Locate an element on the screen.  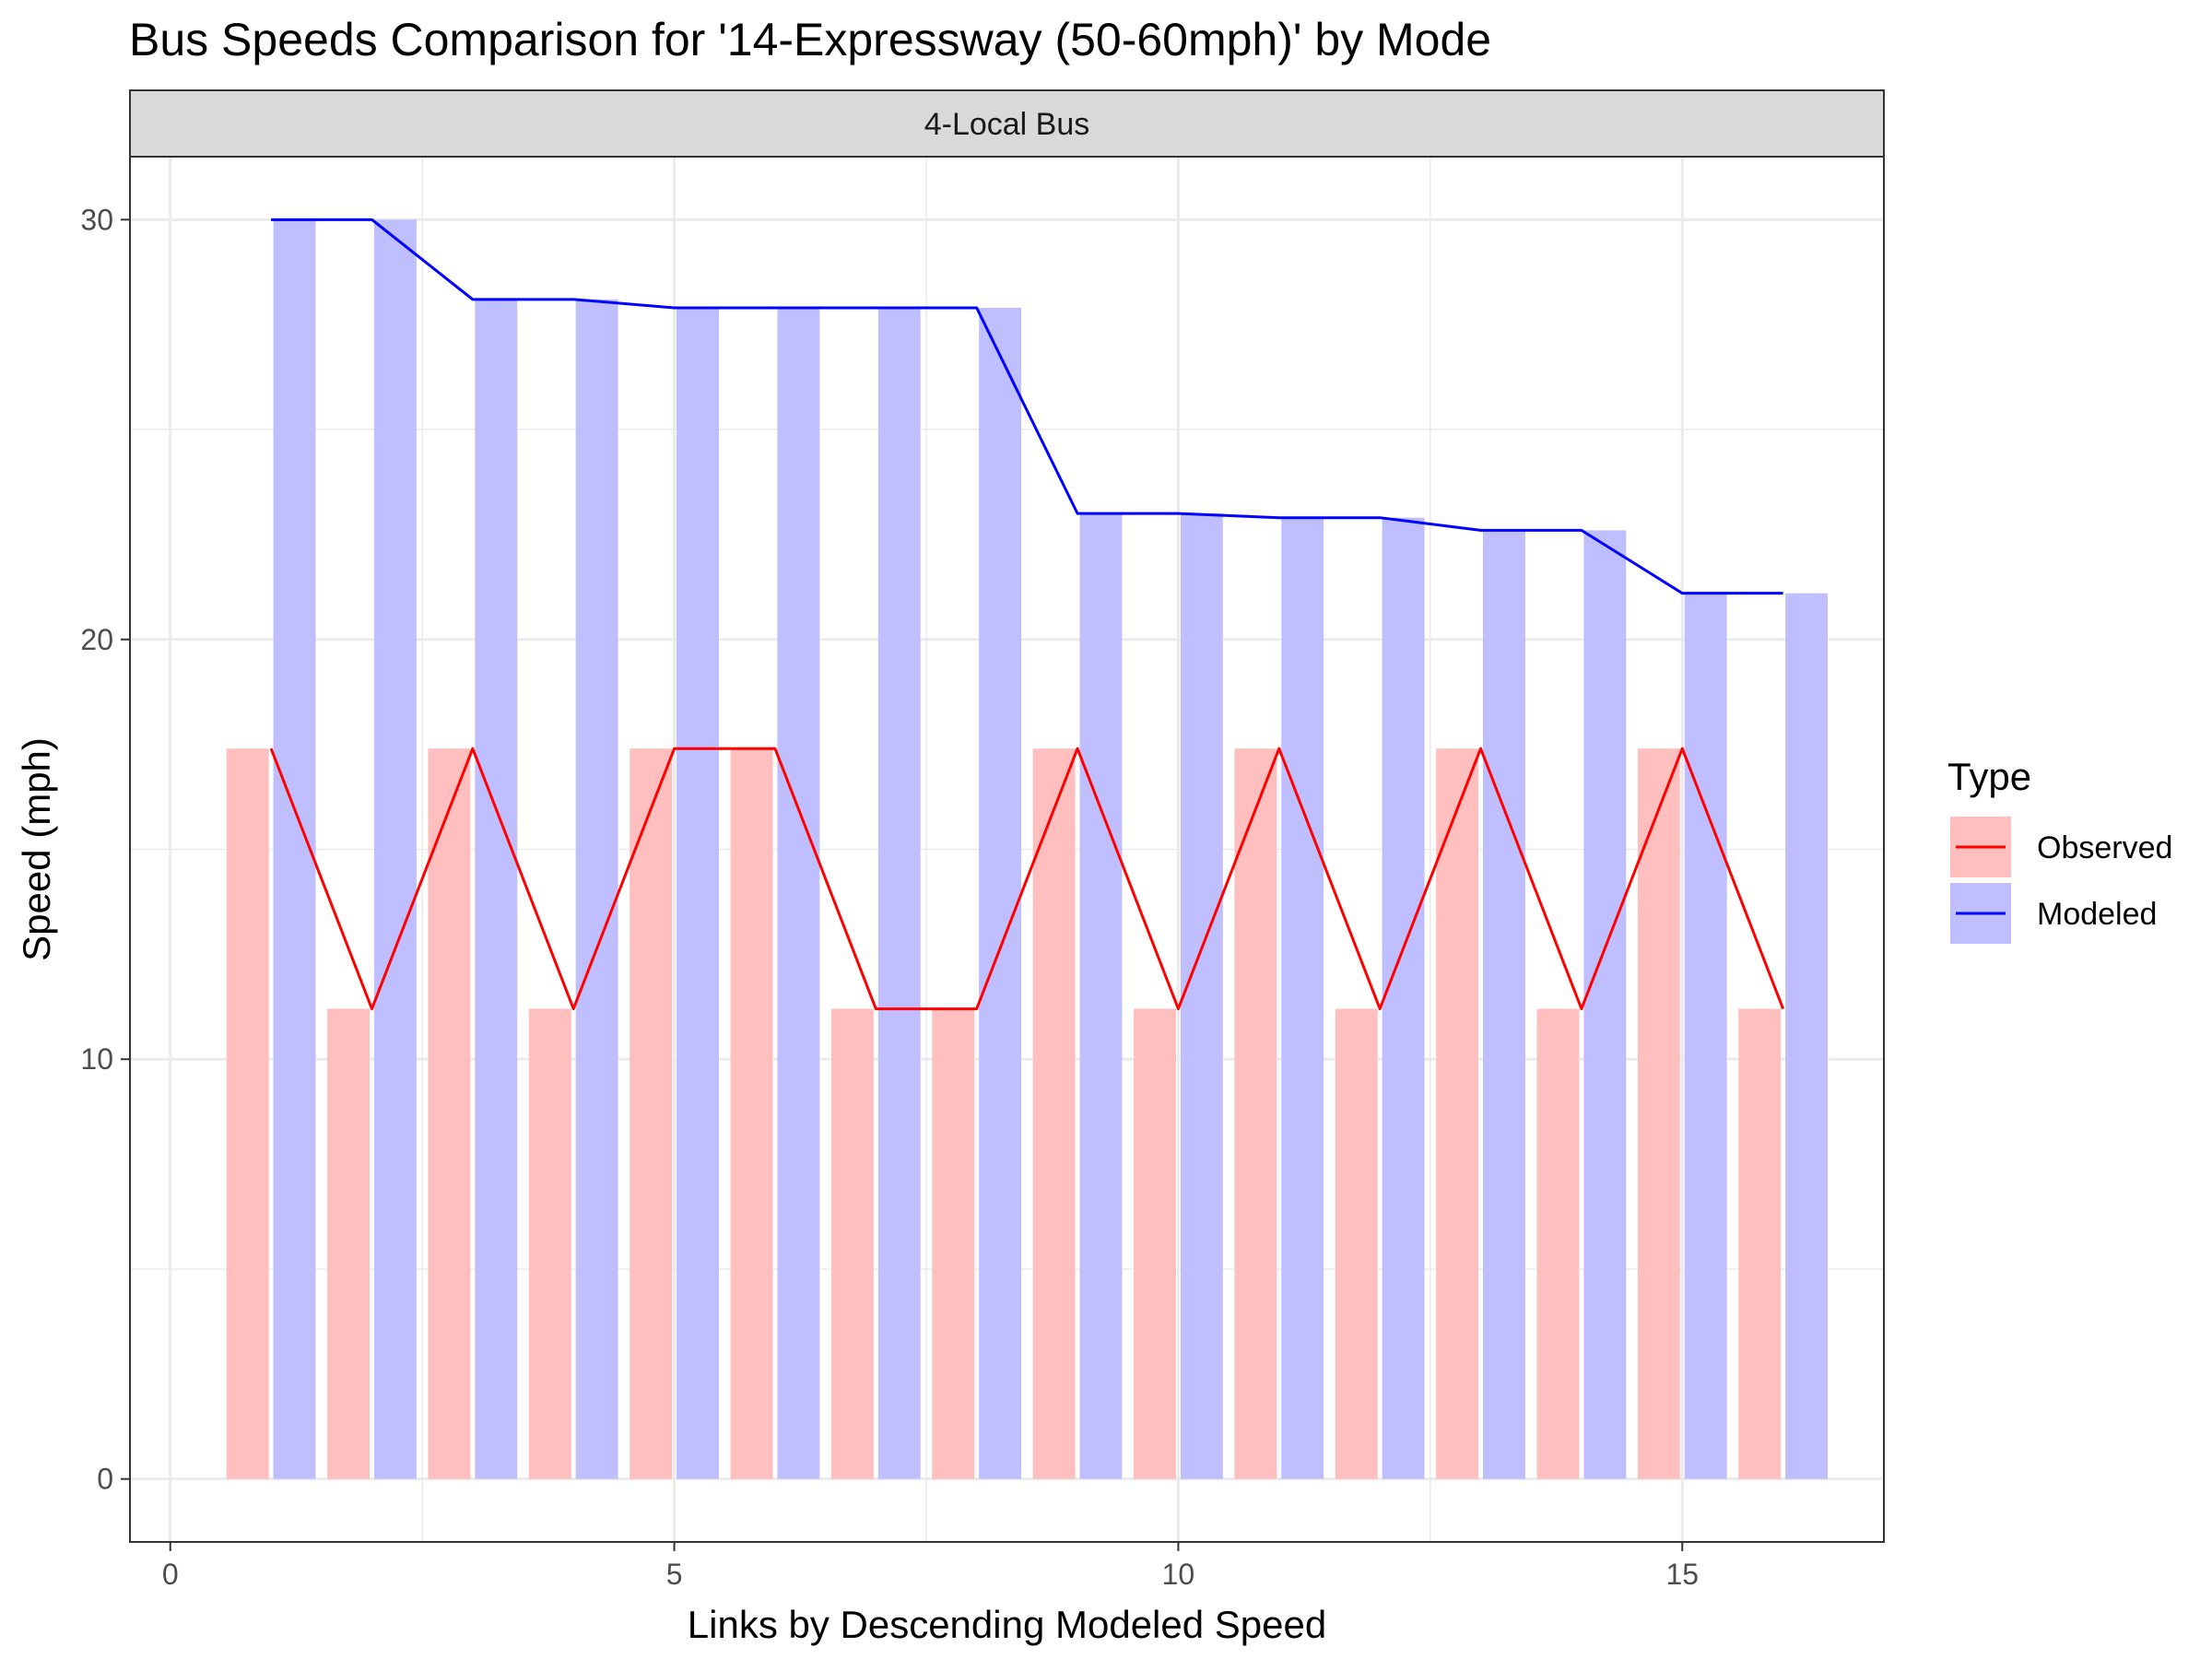
x-tick-label: 0 is located at coordinates (170, 1574).